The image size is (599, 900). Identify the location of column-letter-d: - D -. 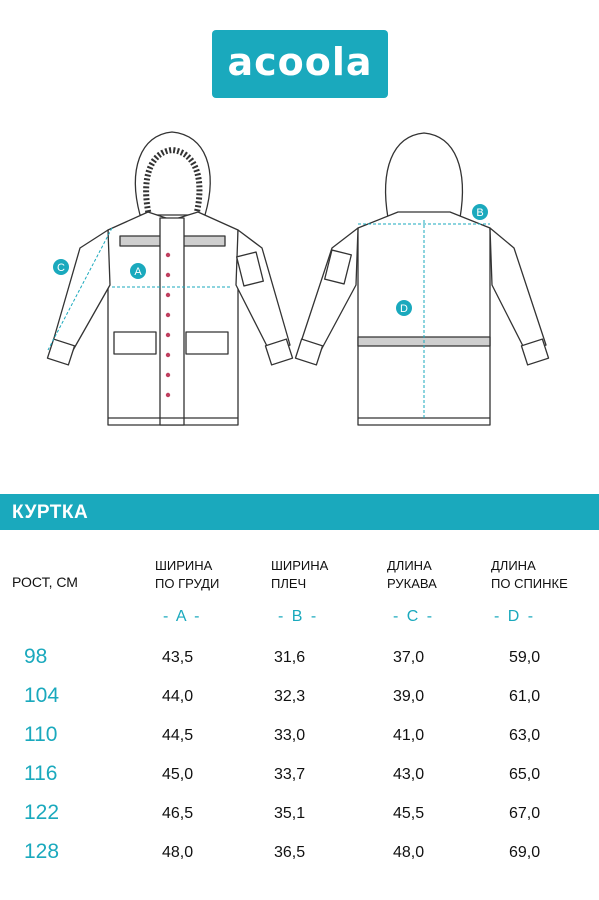
(515, 616).